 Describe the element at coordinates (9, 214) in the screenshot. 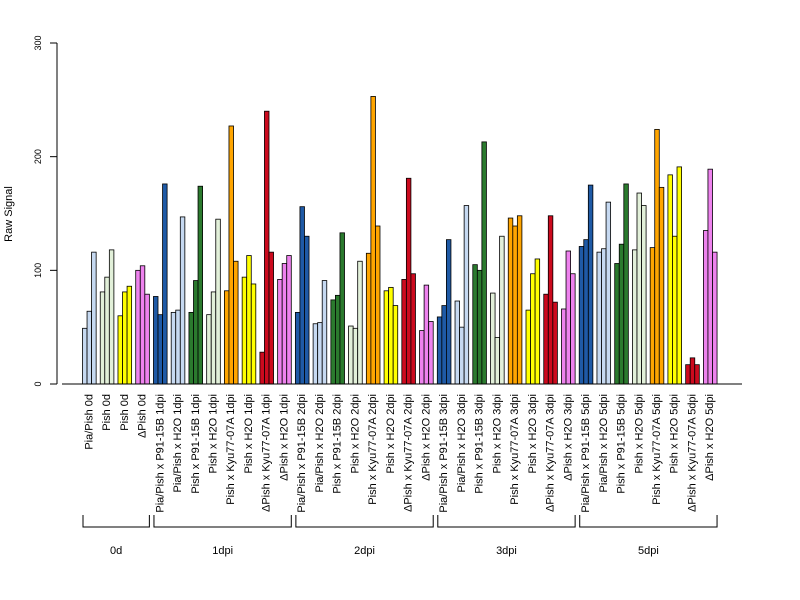

I see `y-axis-label: Raw Signal` at that location.